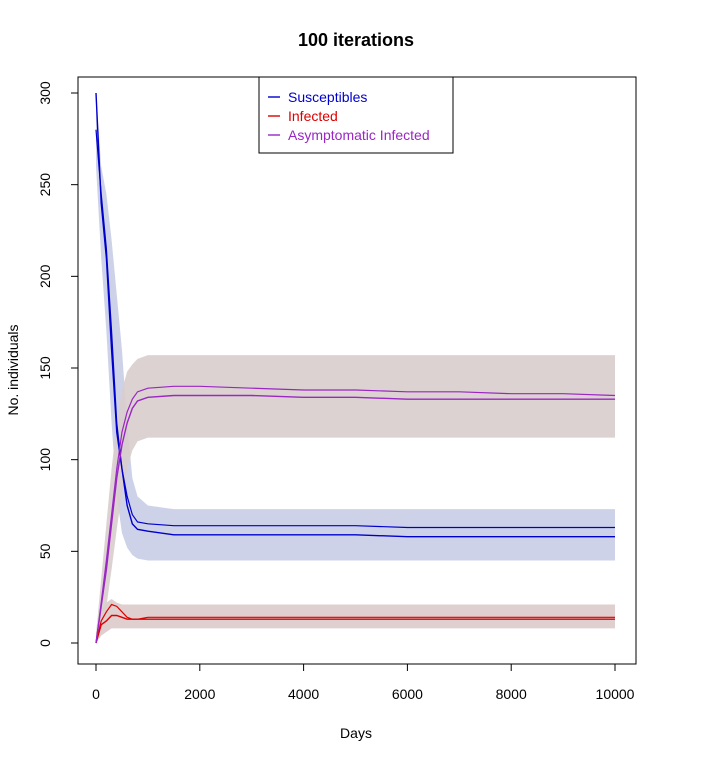  What do you see at coordinates (199, 694) in the screenshot?
I see `x-tick-label: 2000` at bounding box center [199, 694].